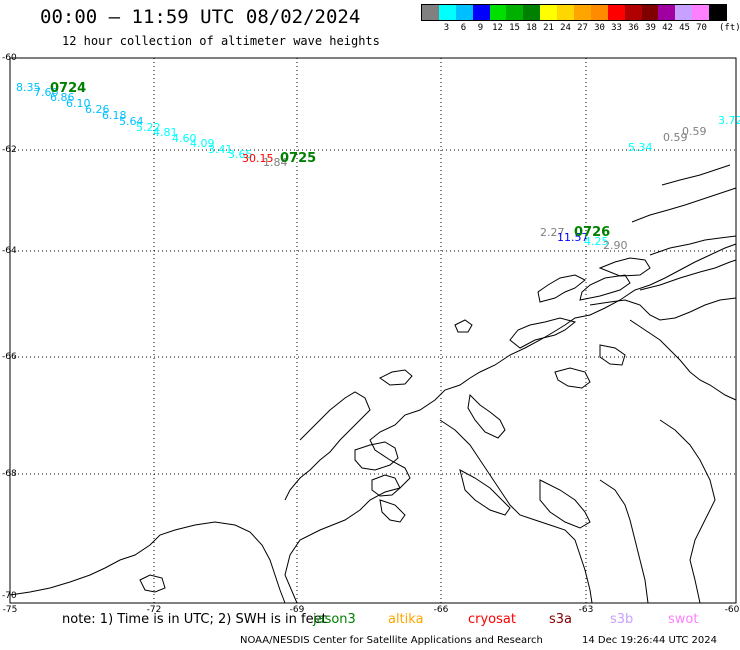 Image resolution: width=740 pixels, height=650 pixels. What do you see at coordinates (592, 232) in the screenshot?
I see `pass-label: 0726` at bounding box center [592, 232].